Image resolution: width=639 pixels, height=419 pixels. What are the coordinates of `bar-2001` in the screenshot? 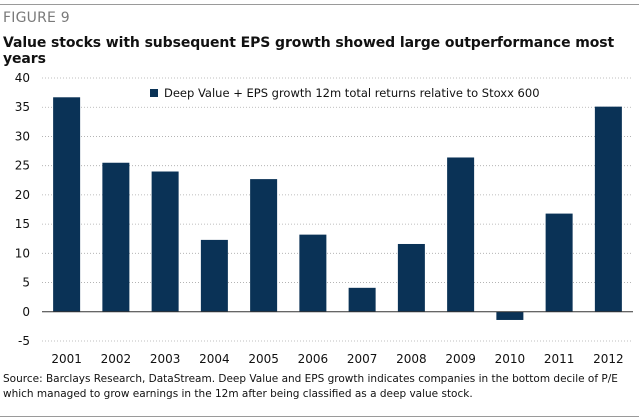 It's located at (67, 204).